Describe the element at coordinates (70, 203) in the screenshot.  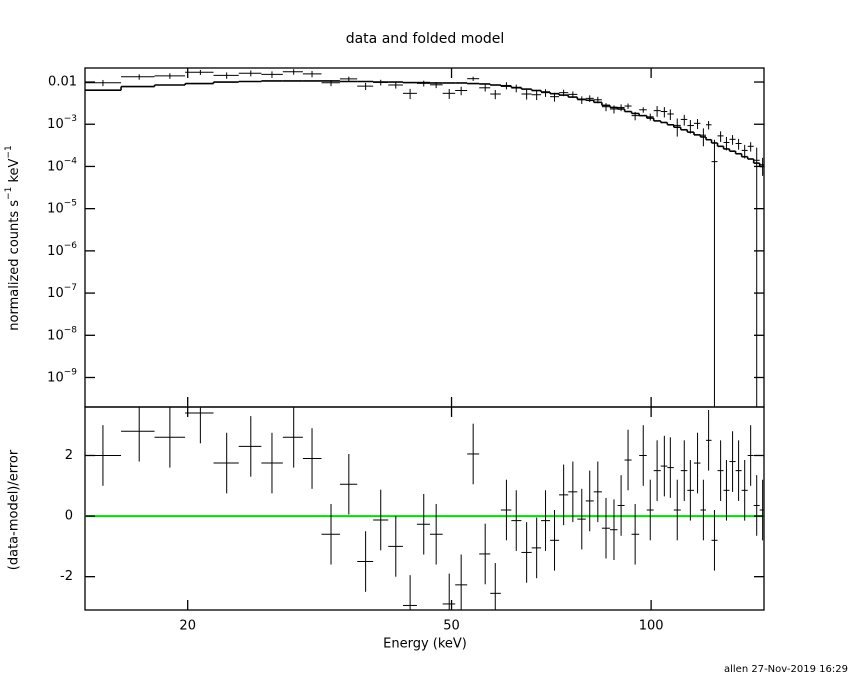
I see `y-tick-exp: −5` at that location.